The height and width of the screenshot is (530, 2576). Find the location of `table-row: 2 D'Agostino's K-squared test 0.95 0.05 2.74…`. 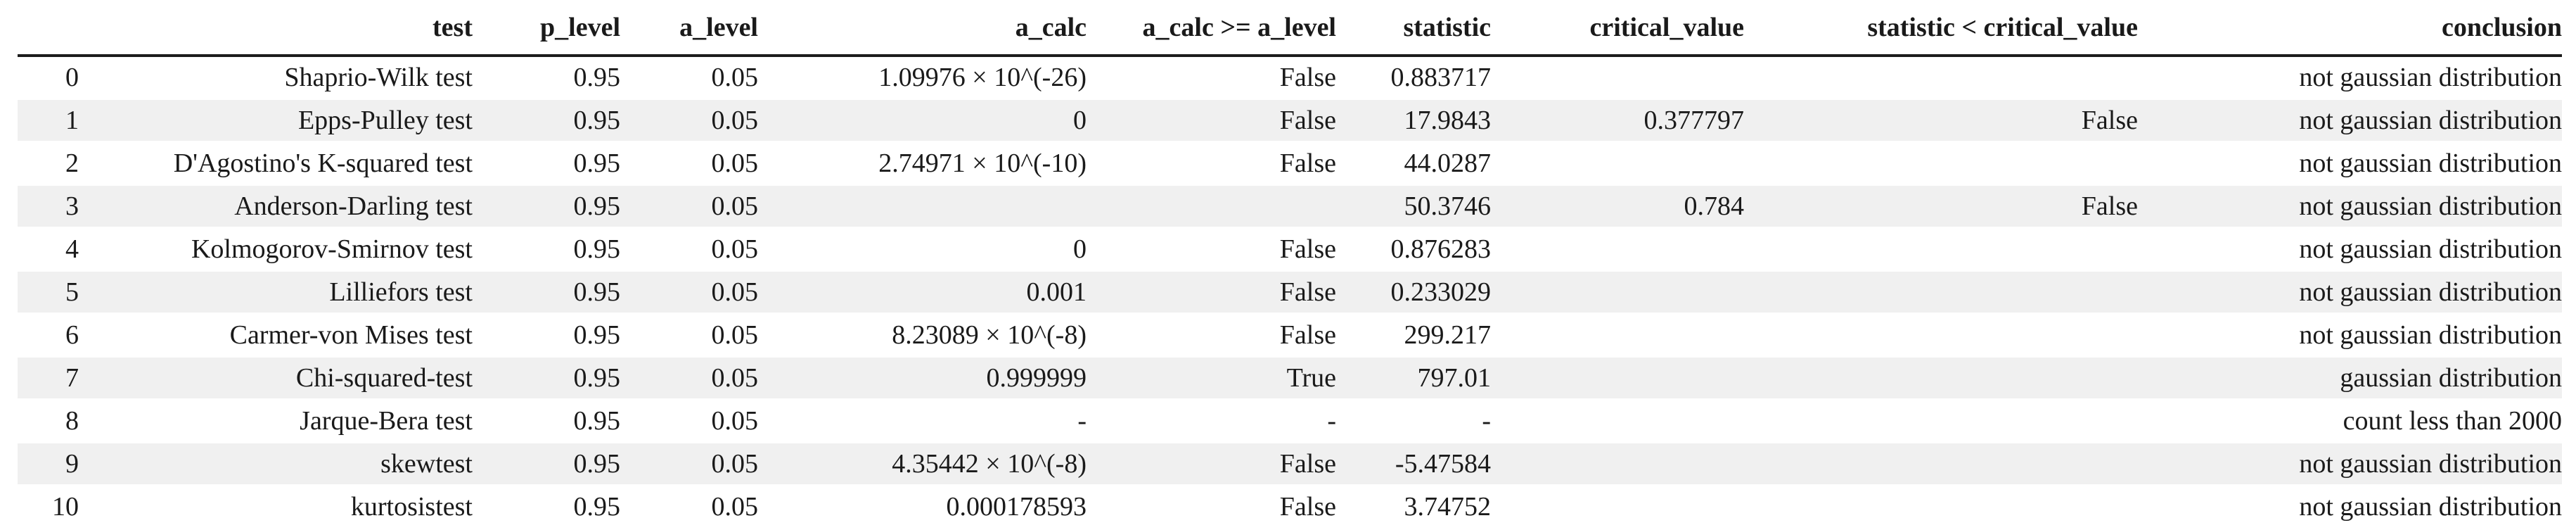

table-row: 2 D'Agostino's K-squared test 0.95 0.05 2.74… is located at coordinates (1290, 163).